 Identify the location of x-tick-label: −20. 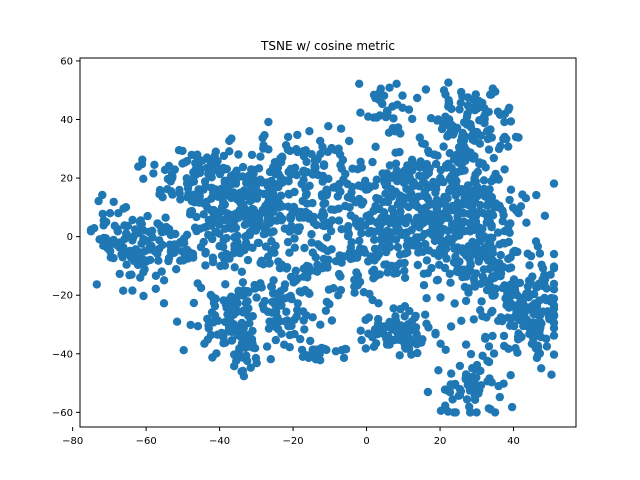
(293, 441).